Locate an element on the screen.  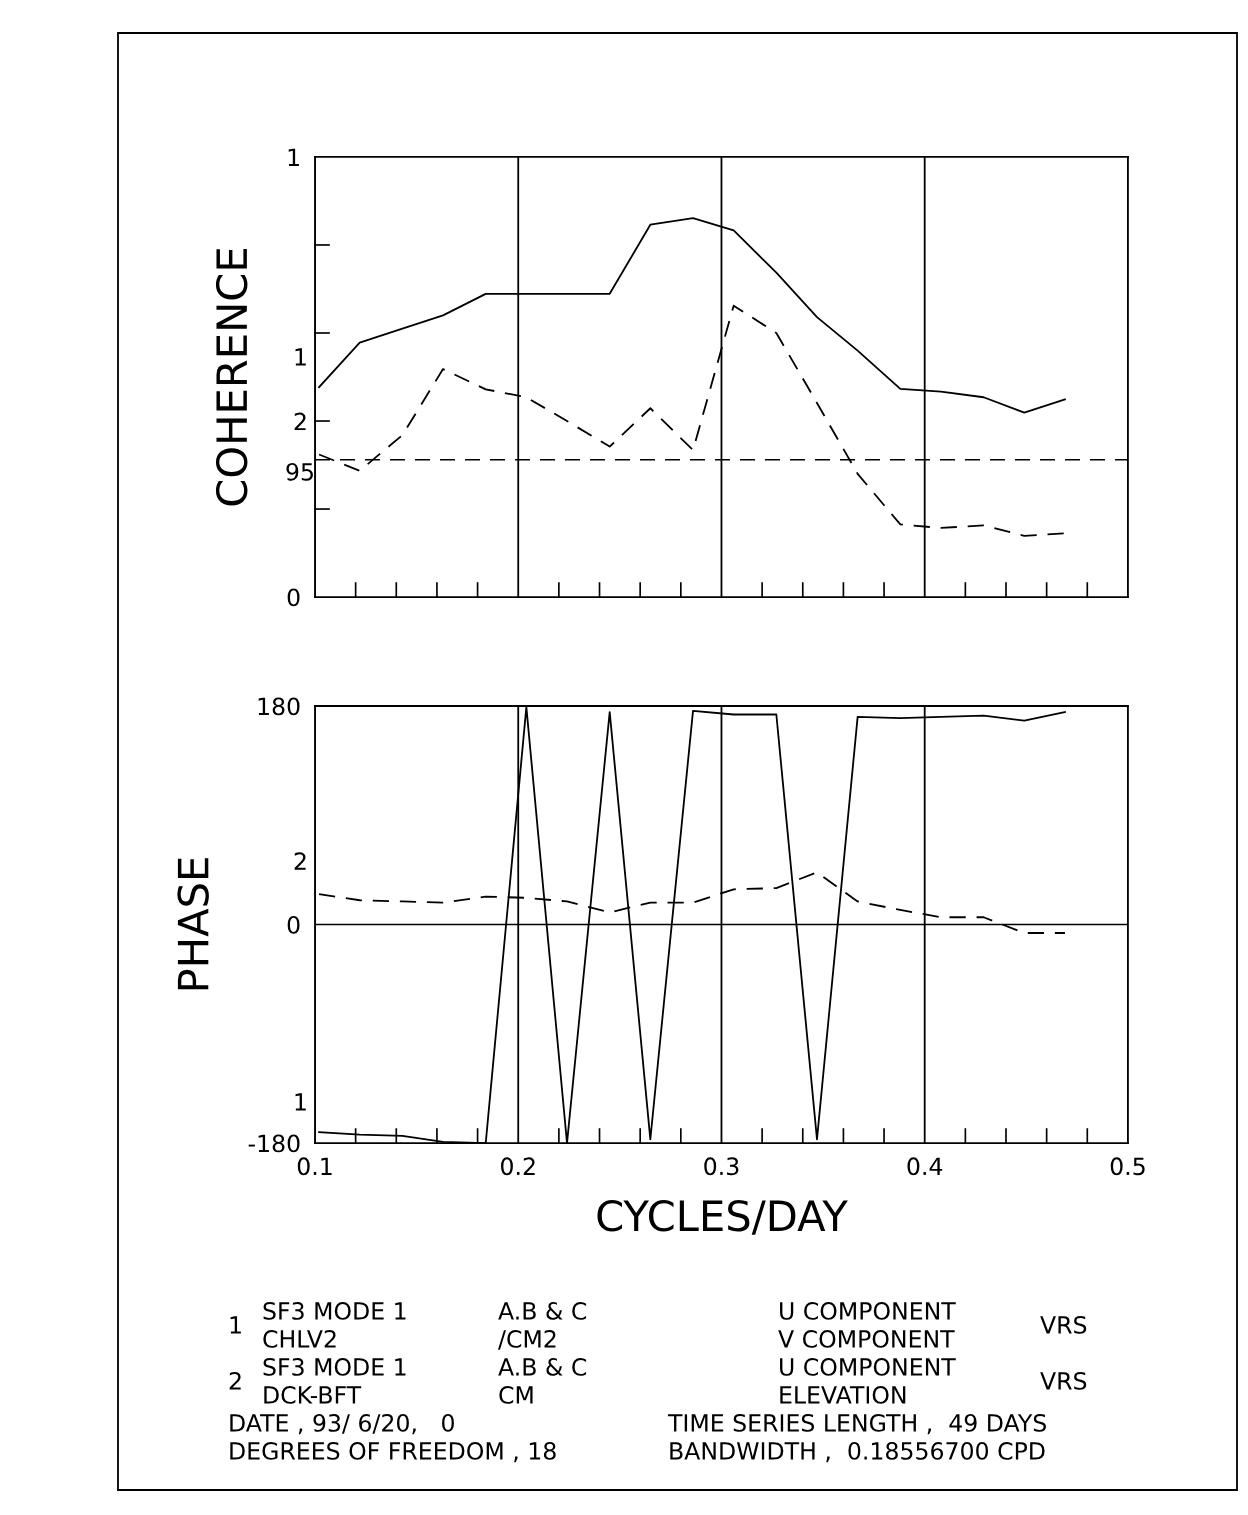
x-tick-label: 0.2 is located at coordinates (518, 1166).